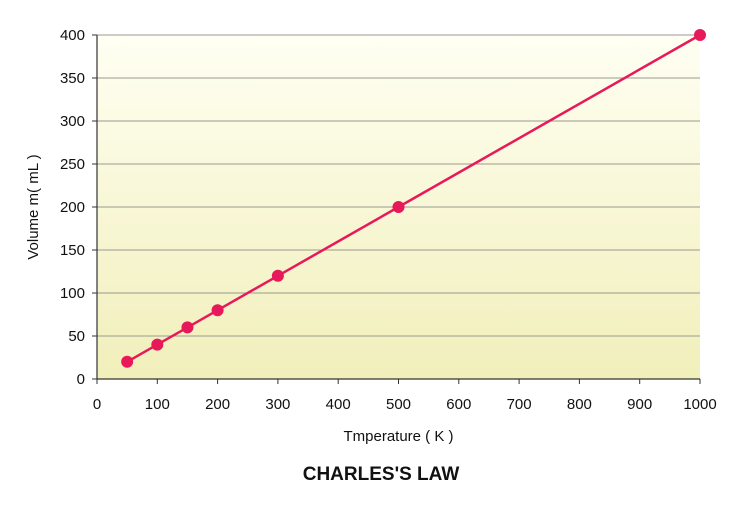  Describe the element at coordinates (458, 404) in the screenshot. I see `x-tick-label: 600` at that location.